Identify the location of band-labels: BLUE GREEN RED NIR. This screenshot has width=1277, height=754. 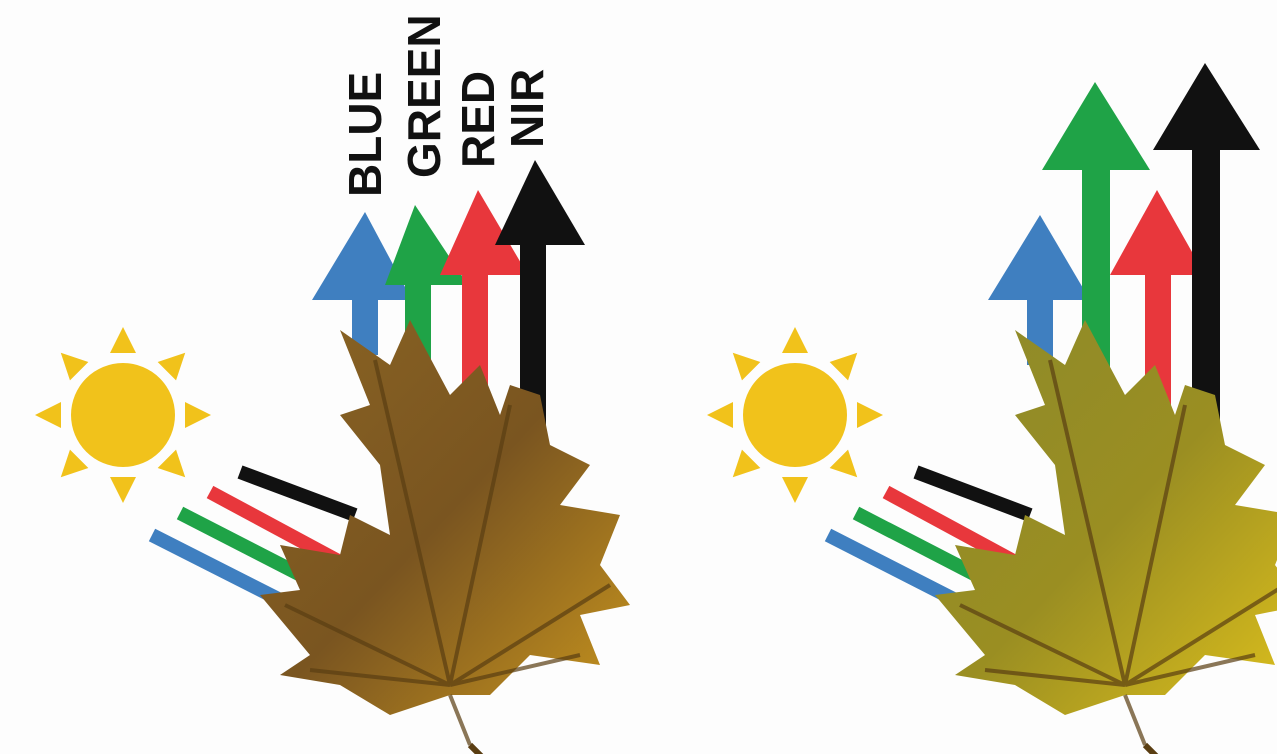
(446, 105).